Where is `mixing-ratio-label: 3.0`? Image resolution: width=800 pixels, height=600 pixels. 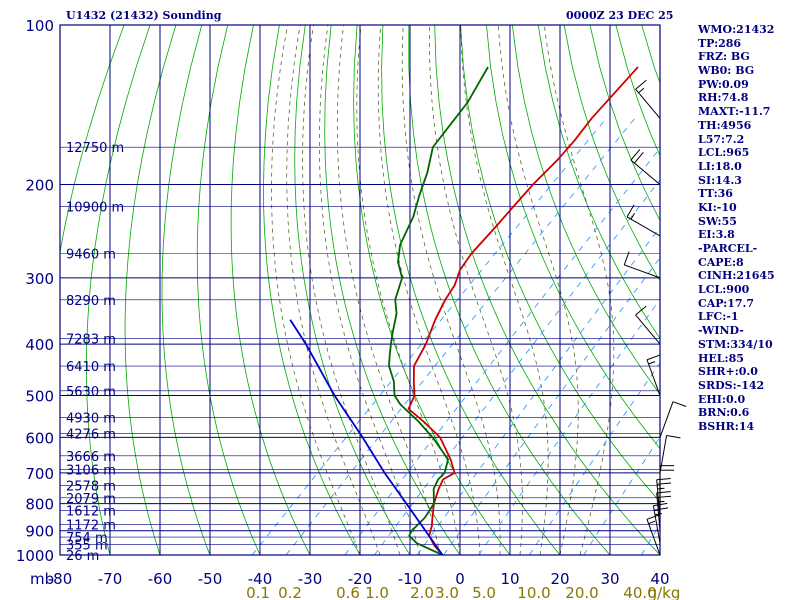 mixing-ratio-label: 3.0 is located at coordinates (447, 592).